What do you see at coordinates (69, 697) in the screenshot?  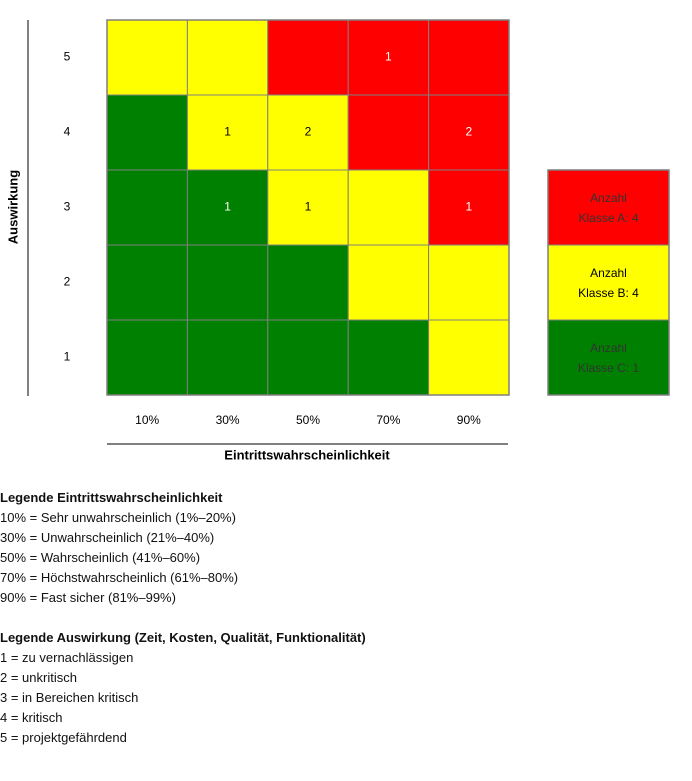 I see `legend-impact-item: 3 = in Bereichen kritisch` at bounding box center [69, 697].